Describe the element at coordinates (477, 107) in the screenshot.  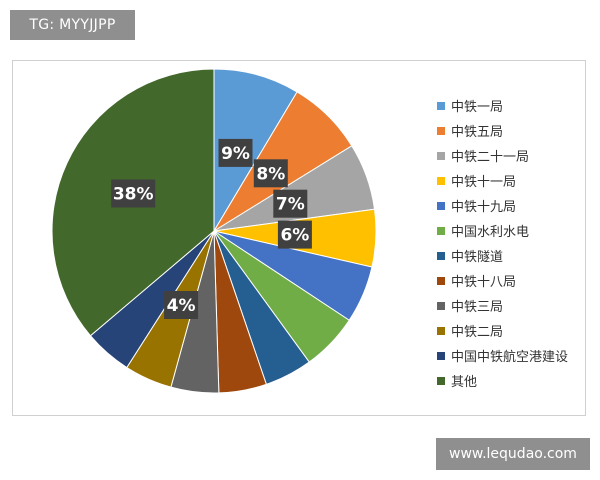
I see `legend-label: 中铁一局` at that location.